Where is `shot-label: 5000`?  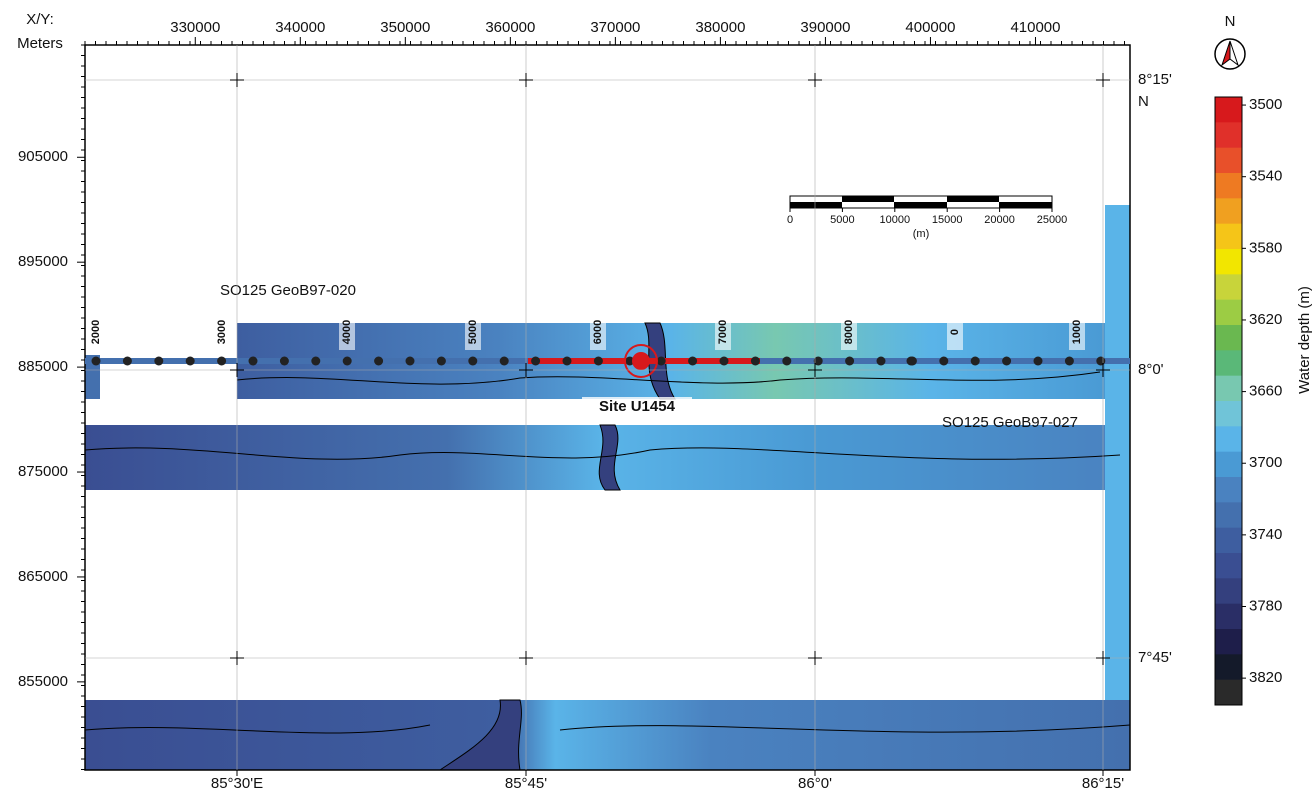
shot-label: 5000 is located at coordinates (473, 332).